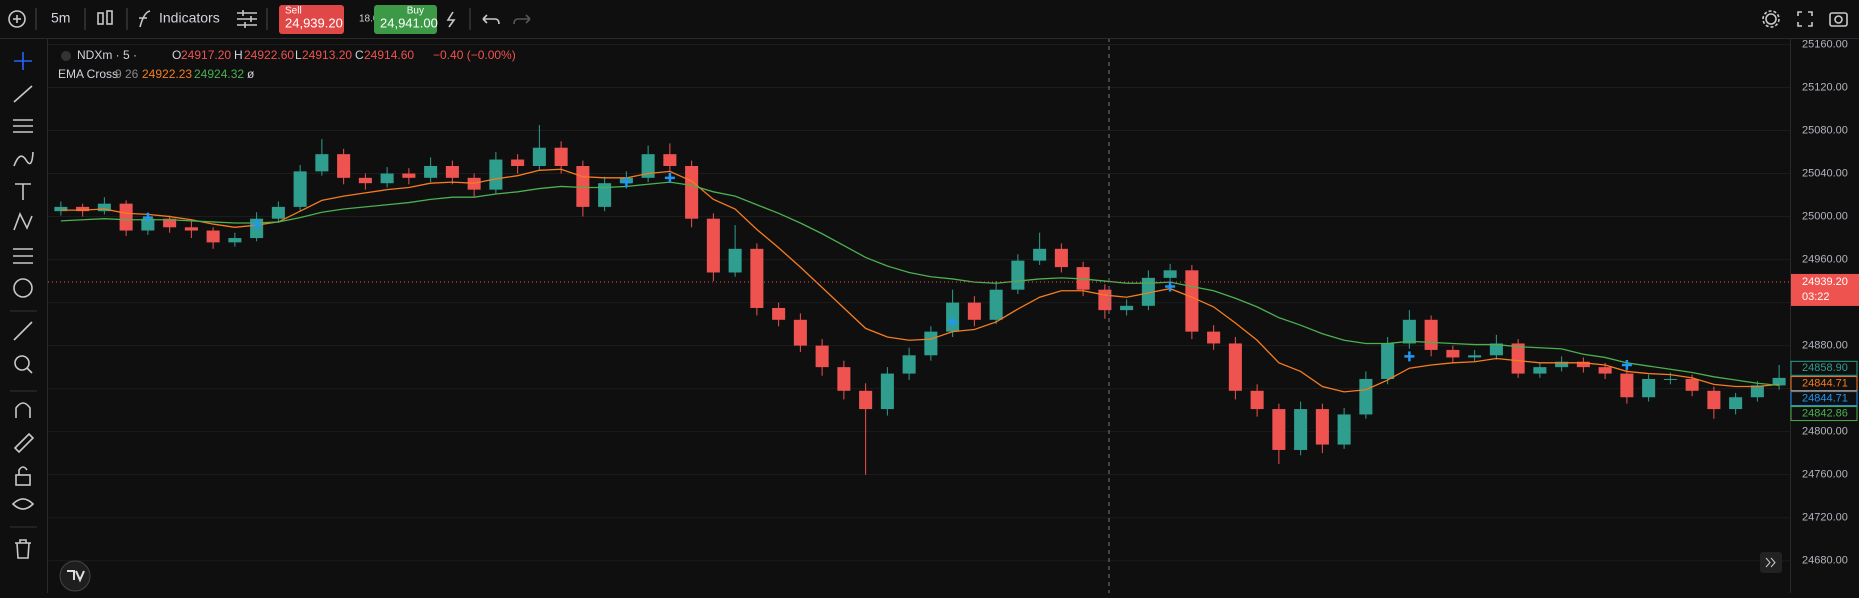  Describe the element at coordinates (17, 19) in the screenshot. I see `add-symbol` at that location.